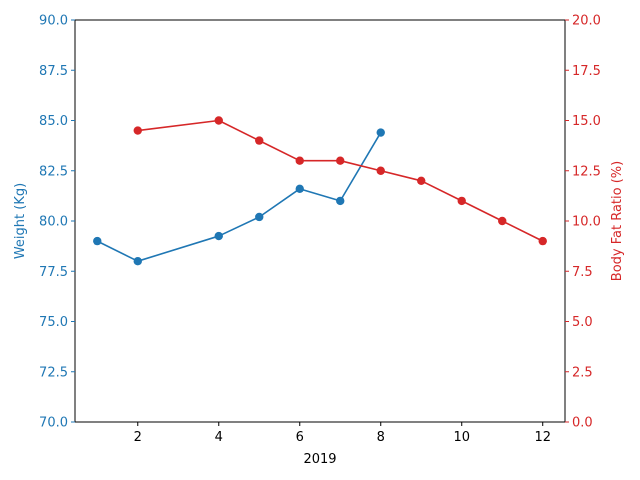  I want to click on y-right-tick-label: 2.5, so click(582, 372).